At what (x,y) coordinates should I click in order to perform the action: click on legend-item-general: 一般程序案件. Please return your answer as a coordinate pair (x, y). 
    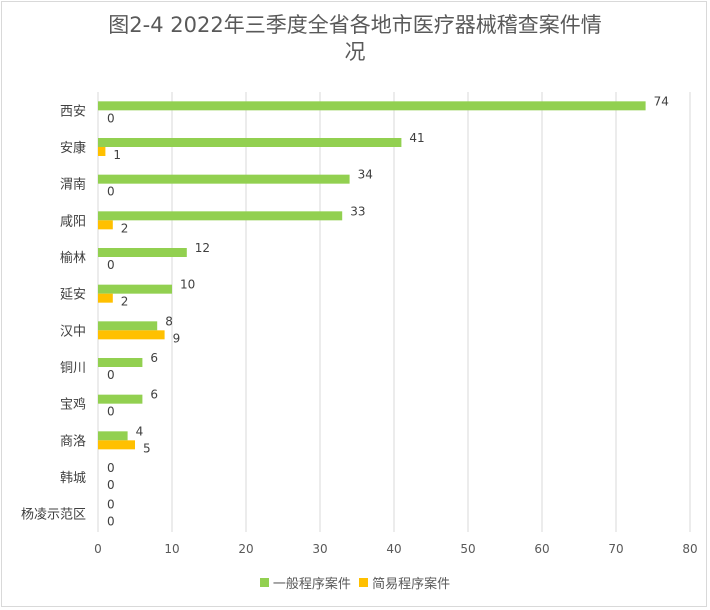
    Looking at the image, I should click on (305, 582).